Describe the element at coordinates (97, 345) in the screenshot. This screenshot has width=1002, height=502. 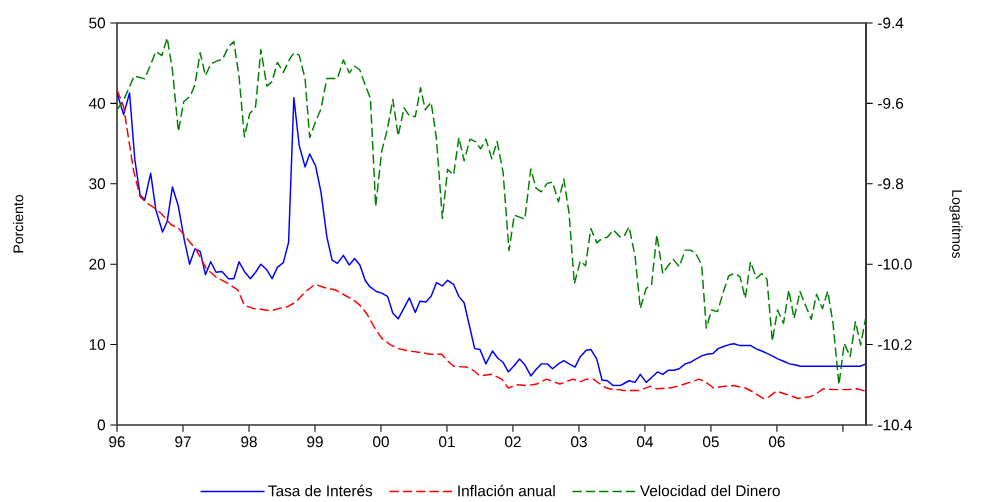
I see `y-tick-label: 10` at that location.